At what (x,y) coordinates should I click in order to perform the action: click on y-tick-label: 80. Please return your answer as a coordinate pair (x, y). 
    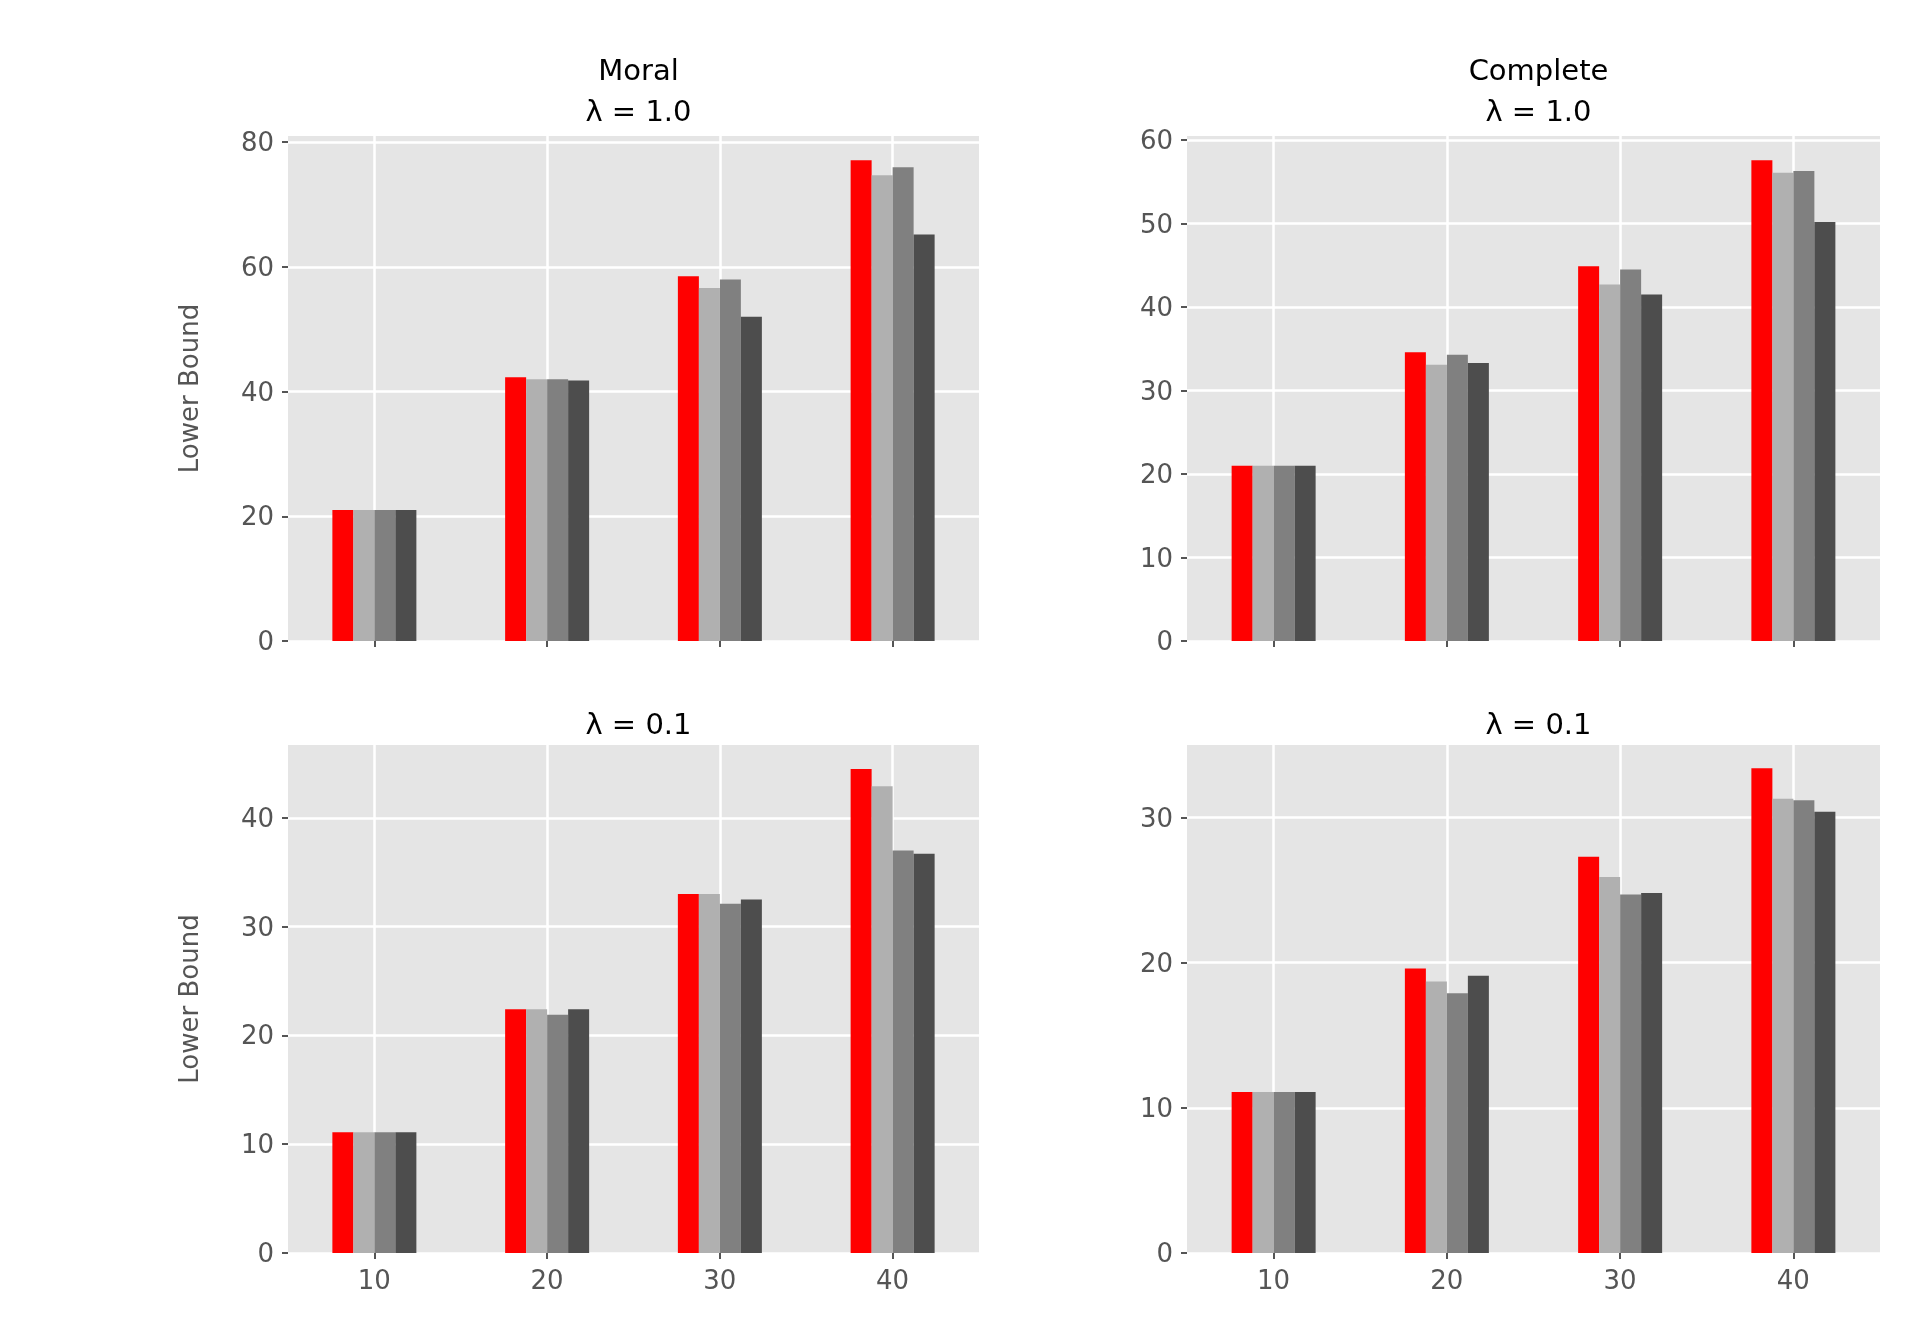
    Looking at the image, I should click on (257, 142).